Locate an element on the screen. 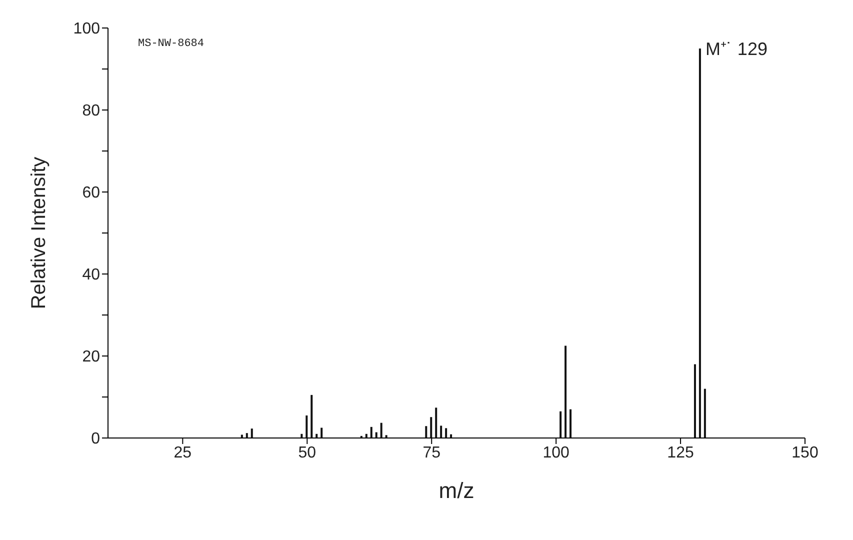 This screenshot has height=540, width=853. x-axis-title: m/z is located at coordinates (456, 490).